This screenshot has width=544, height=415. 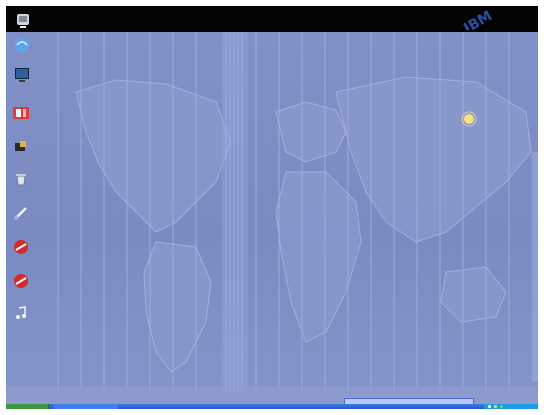 I want to click on svg-text: IBM, so click(x=478, y=19).